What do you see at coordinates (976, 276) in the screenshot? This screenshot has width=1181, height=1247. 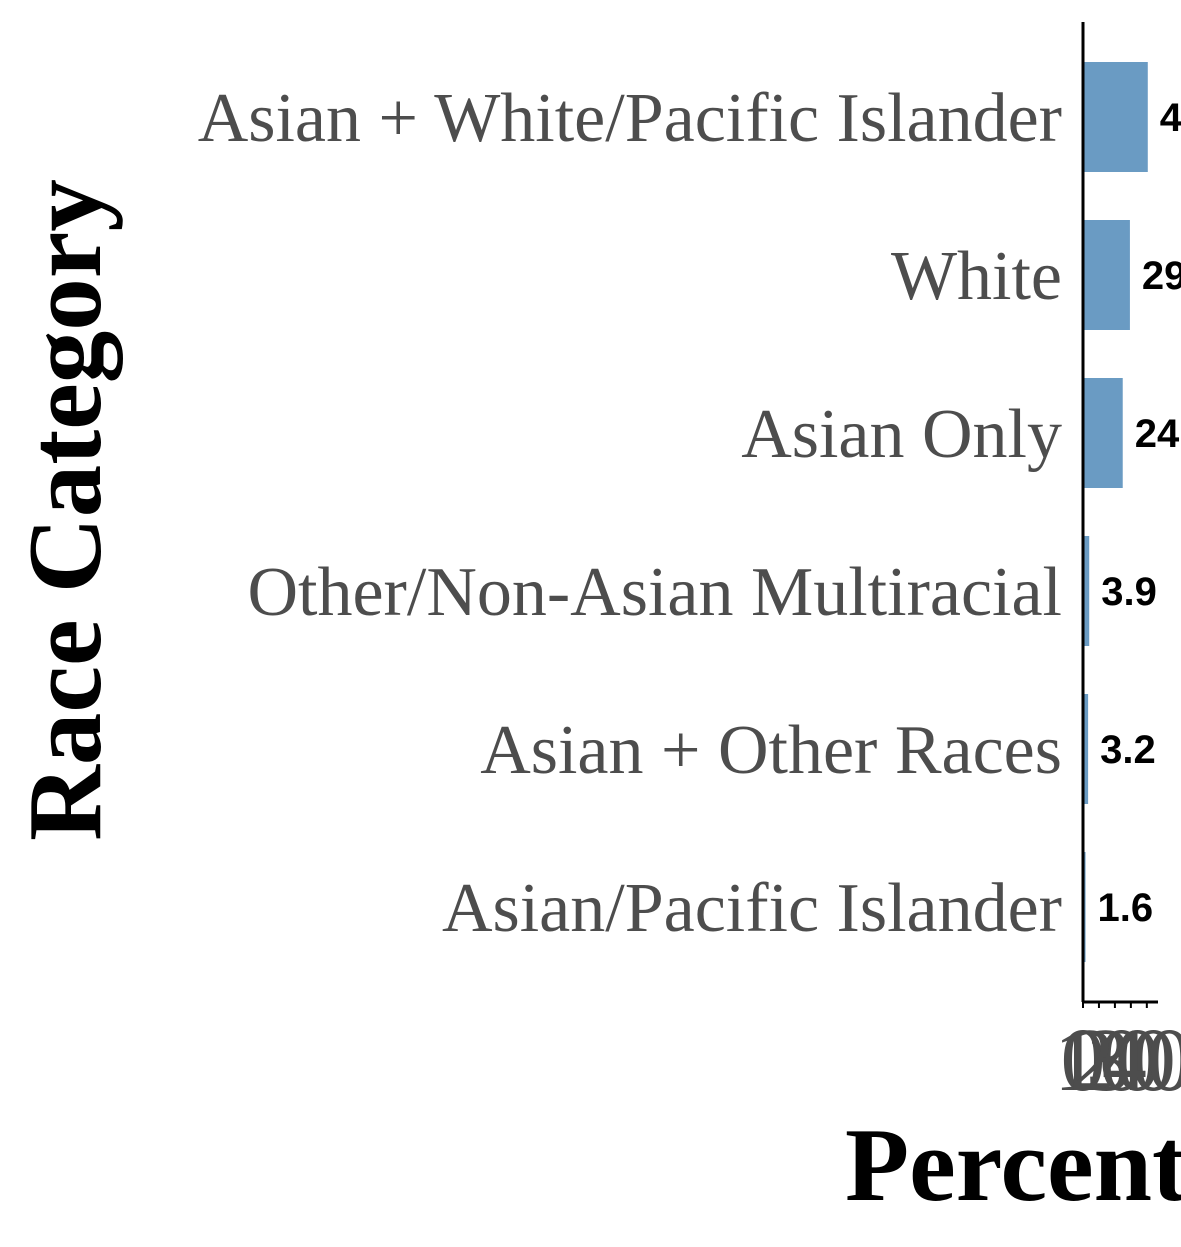 I see `y-tick-label: White` at bounding box center [976, 276].